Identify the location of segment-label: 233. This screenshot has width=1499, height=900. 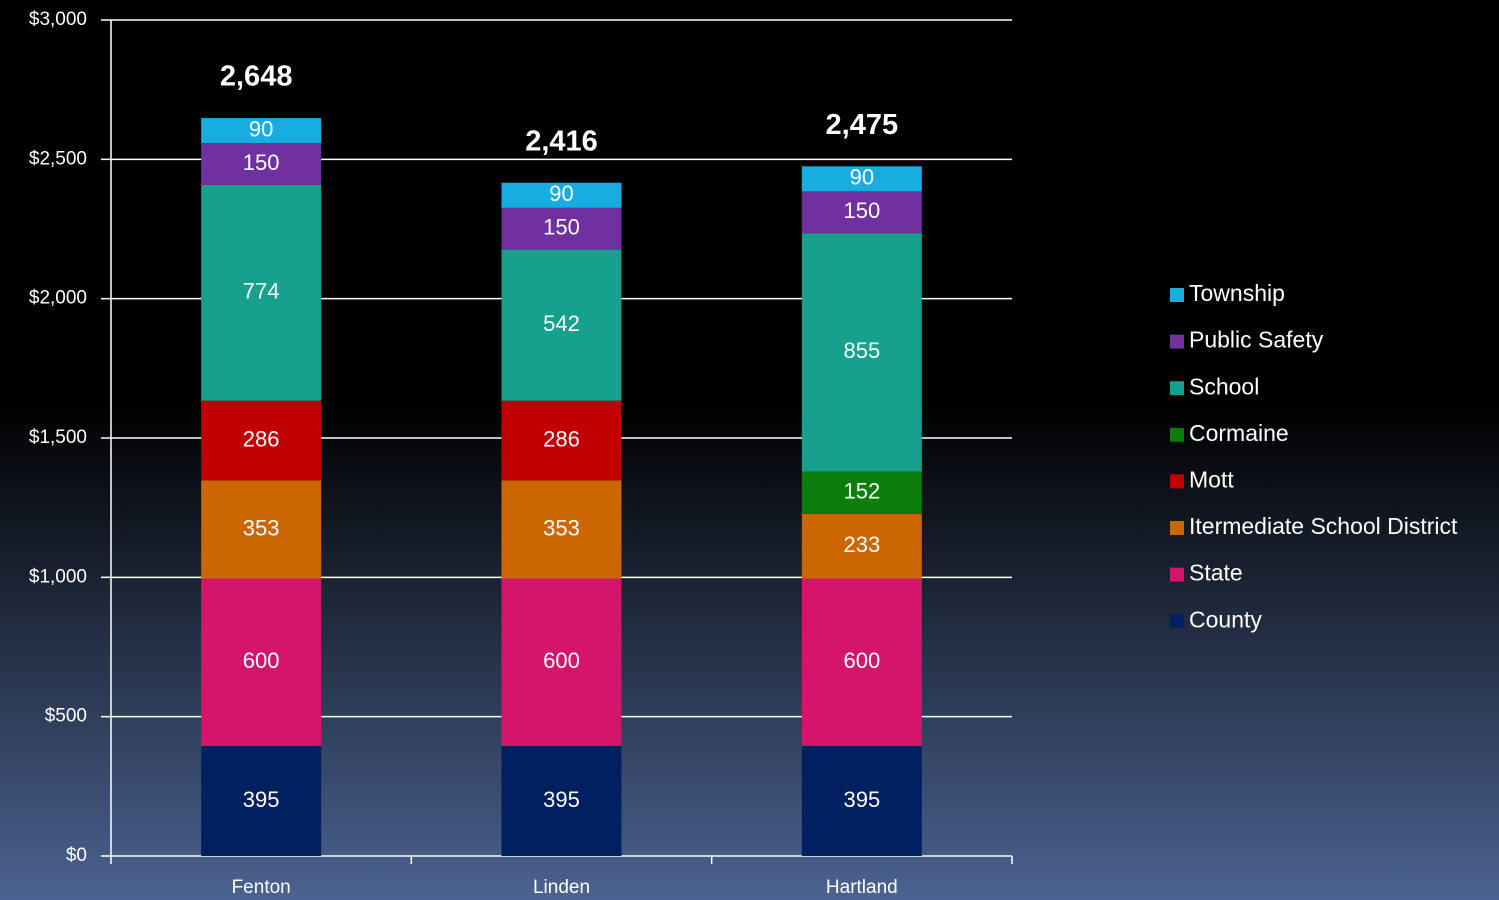
(861, 544).